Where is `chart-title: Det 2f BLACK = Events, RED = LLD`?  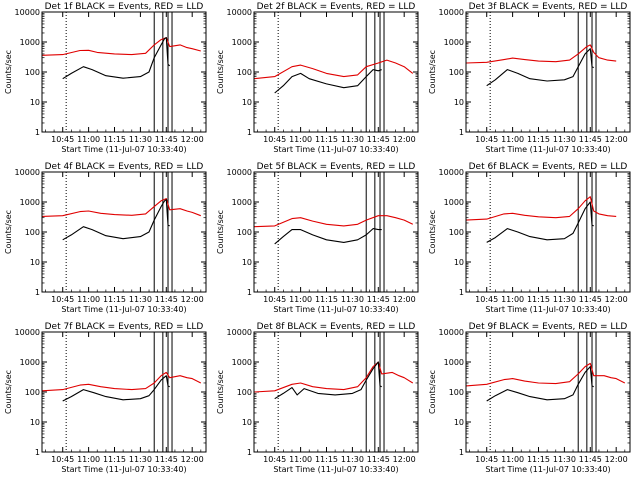
chart-title: Det 2f BLACK = Events, RED = LLD is located at coordinates (336, 7).